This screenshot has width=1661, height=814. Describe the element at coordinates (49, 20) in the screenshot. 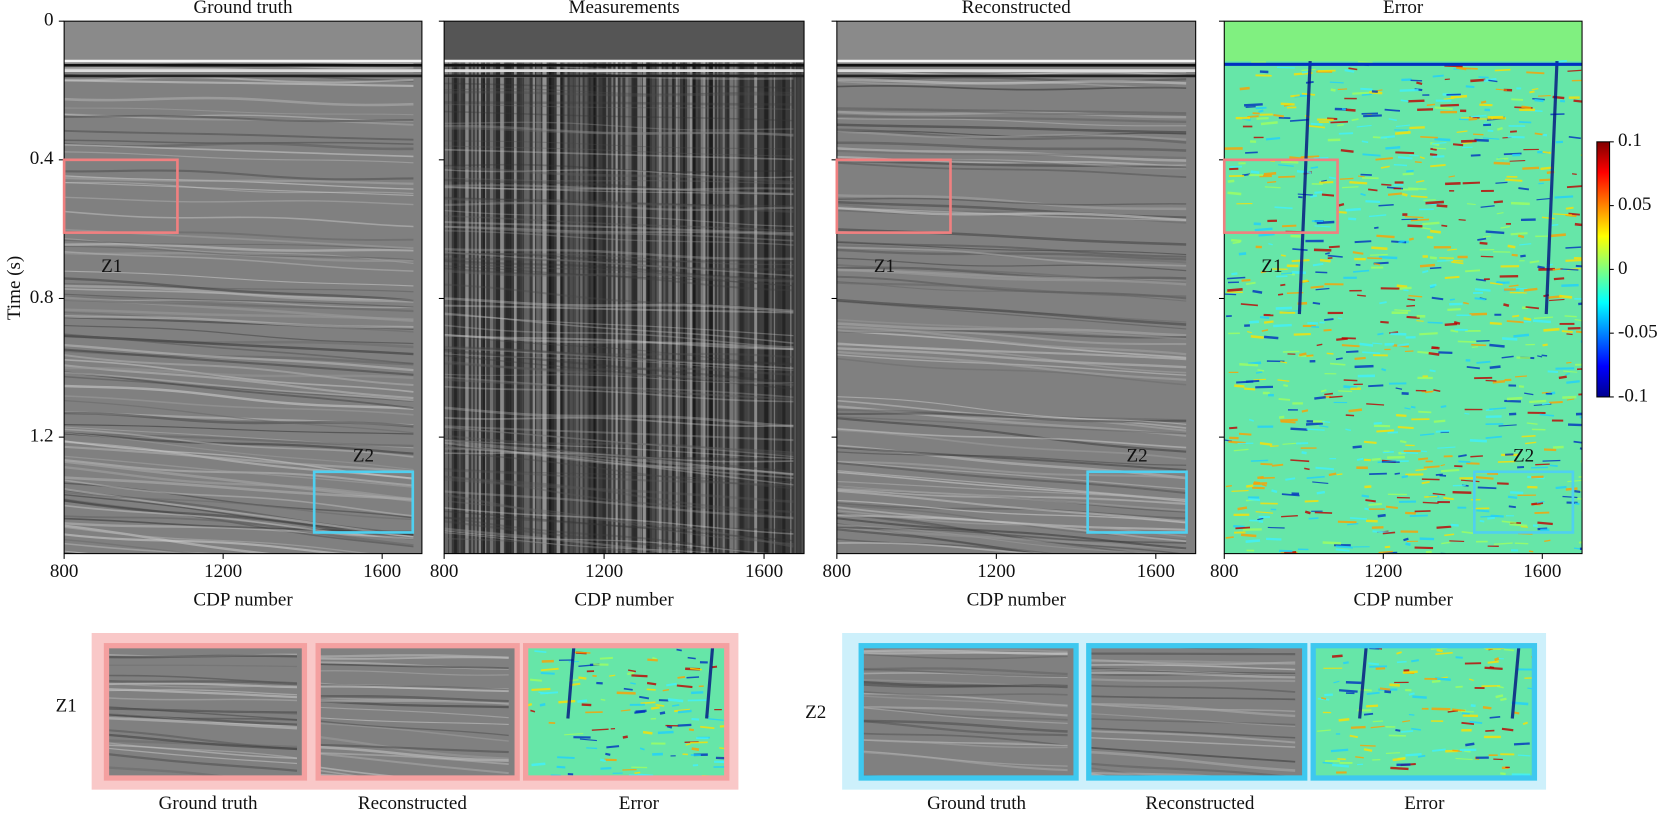

I see `y-tick-label: 0` at that location.